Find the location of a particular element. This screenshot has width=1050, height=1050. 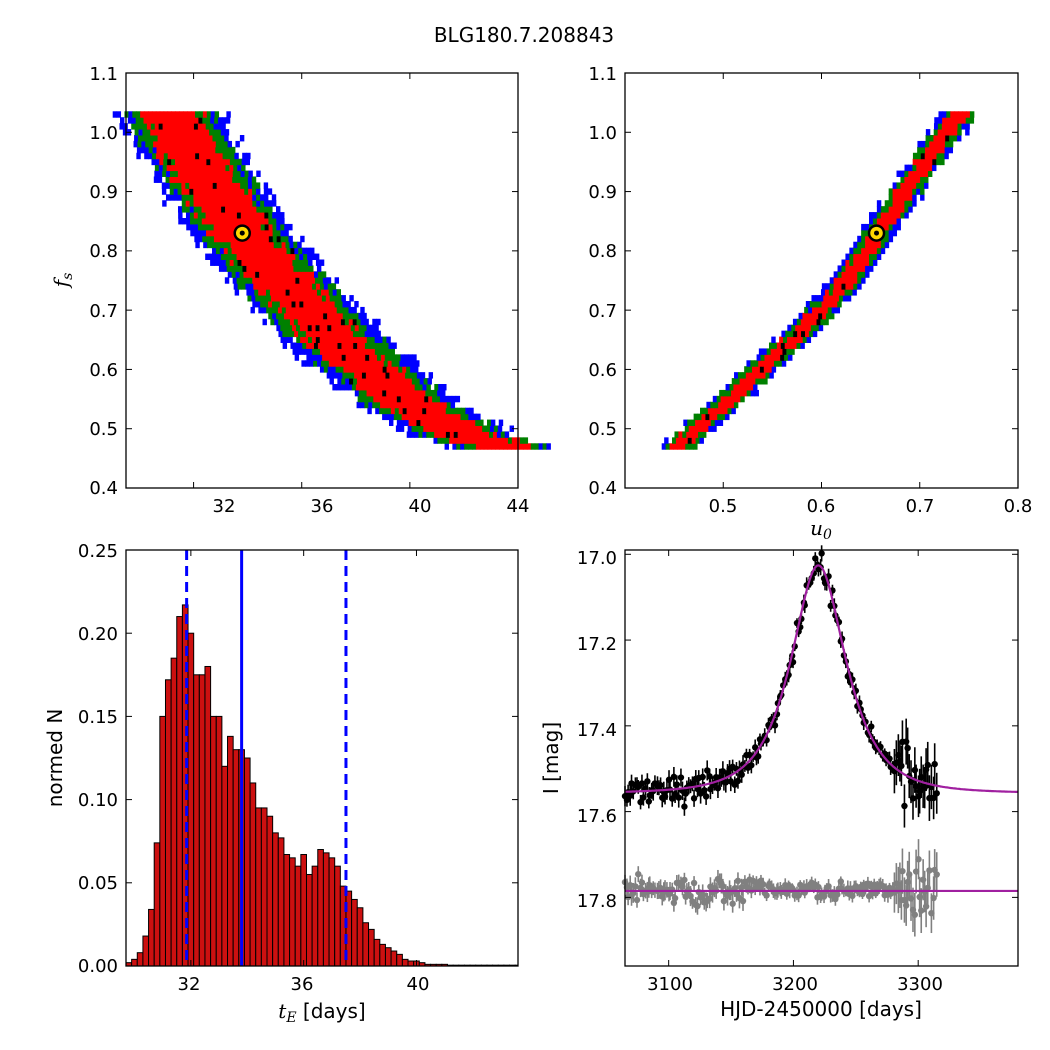

data-point is located at coordinates (672, 798).